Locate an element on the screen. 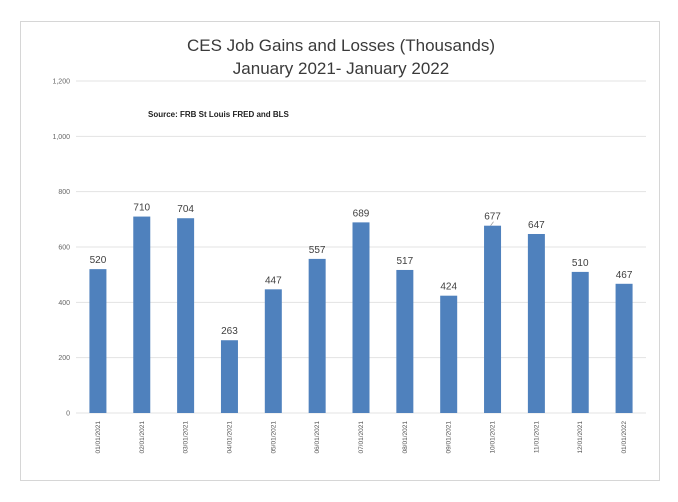 This screenshot has width=678, height=502. bar-03/01/2021 is located at coordinates (186, 315).